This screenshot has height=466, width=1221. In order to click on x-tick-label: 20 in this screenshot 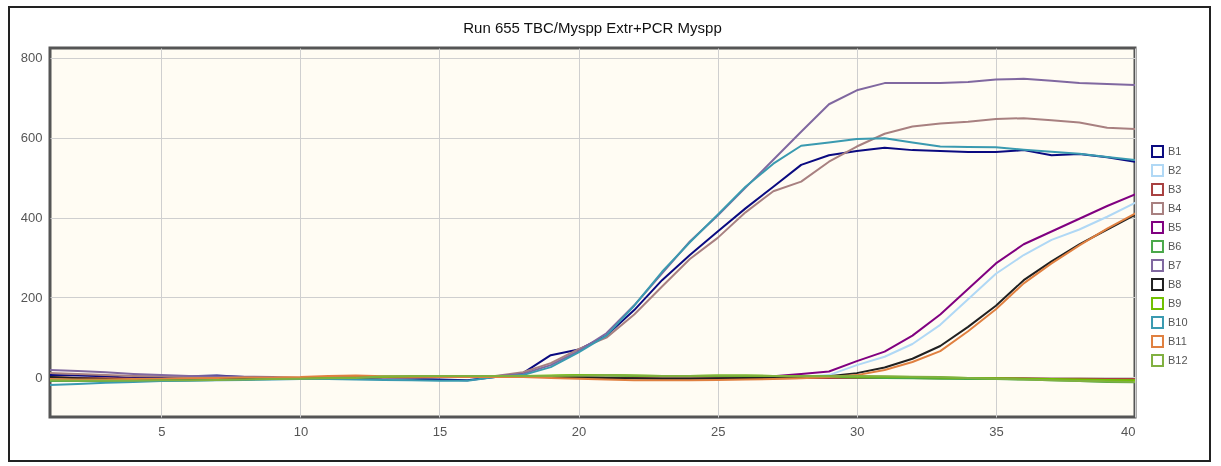, I will do `click(579, 431)`.